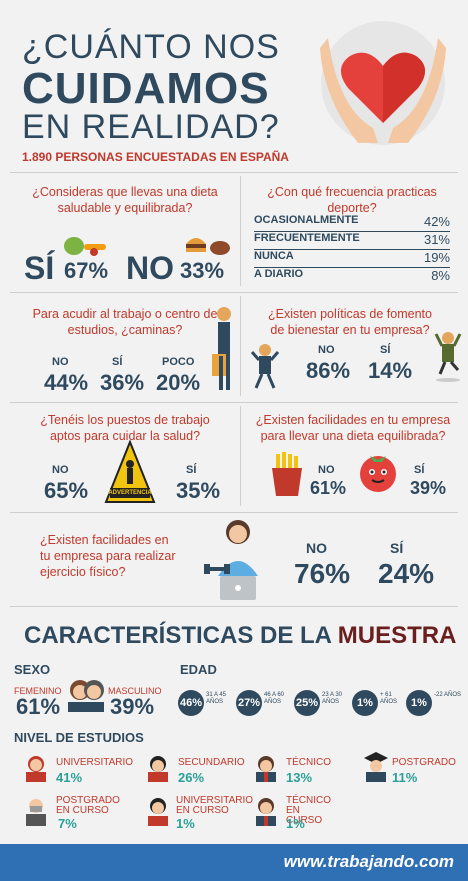 The width and height of the screenshot is (468, 881). Describe the element at coordinates (39, 268) in the screenshot. I see `diet-yes-label: SÍ` at that location.